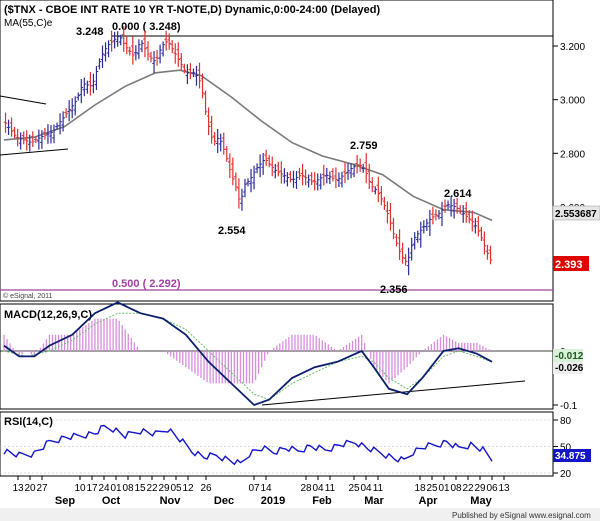 The width and height of the screenshot is (600, 521). Describe the element at coordinates (300, 514) in the screenshot. I see `footer-bar` at that location.